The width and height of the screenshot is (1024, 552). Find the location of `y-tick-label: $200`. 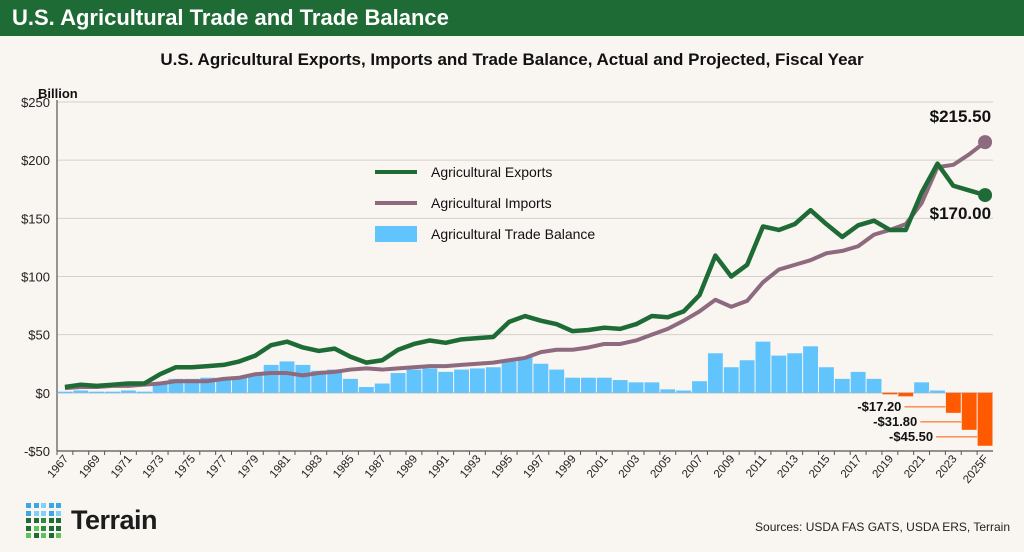

y-tick-label: $200 is located at coordinates (35, 160).